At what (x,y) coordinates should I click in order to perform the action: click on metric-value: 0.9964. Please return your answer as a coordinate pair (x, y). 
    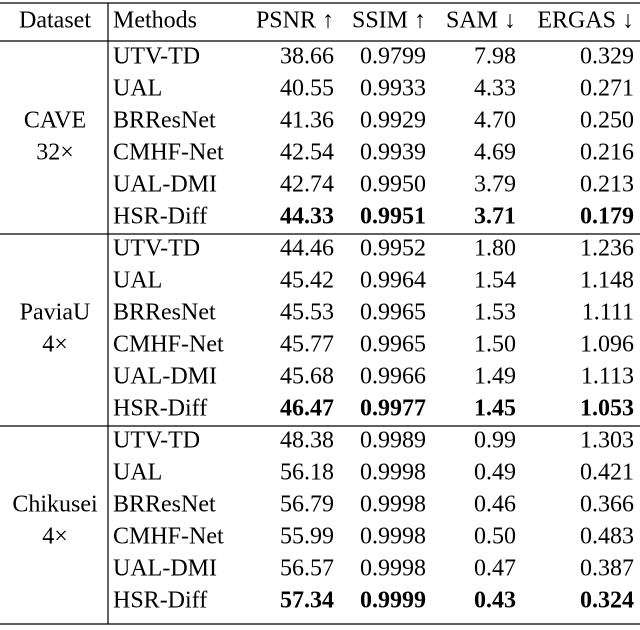
    Looking at the image, I should click on (393, 281).